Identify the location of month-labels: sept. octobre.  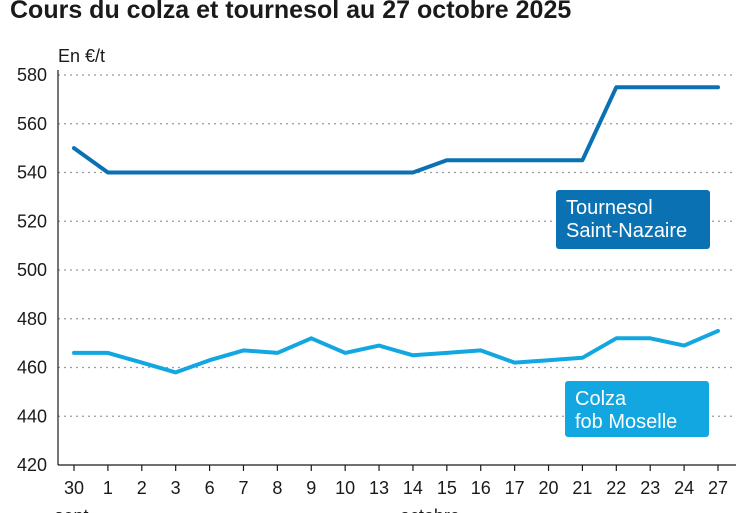
(256, 509).